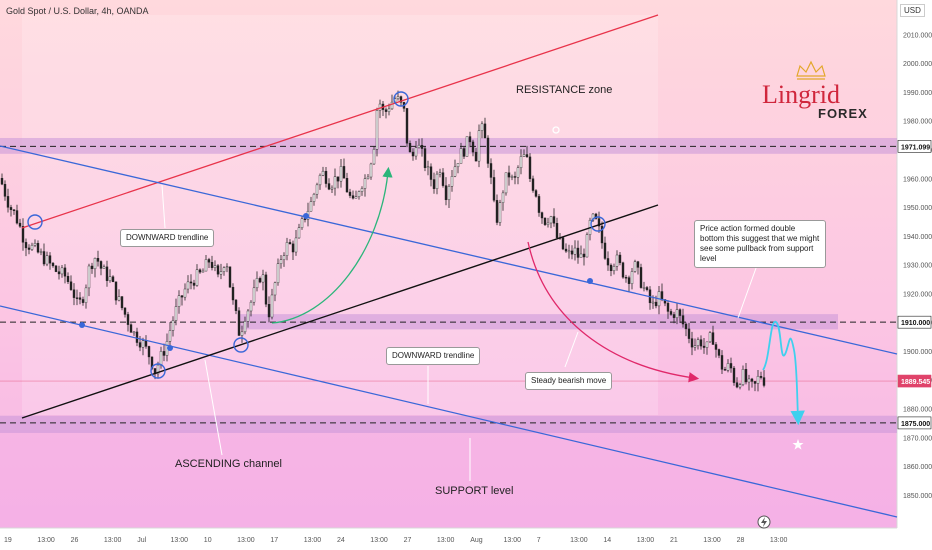  Describe the element at coordinates (917, 35) in the screenshot. I see `y-tick-label: 2010.000` at that location.